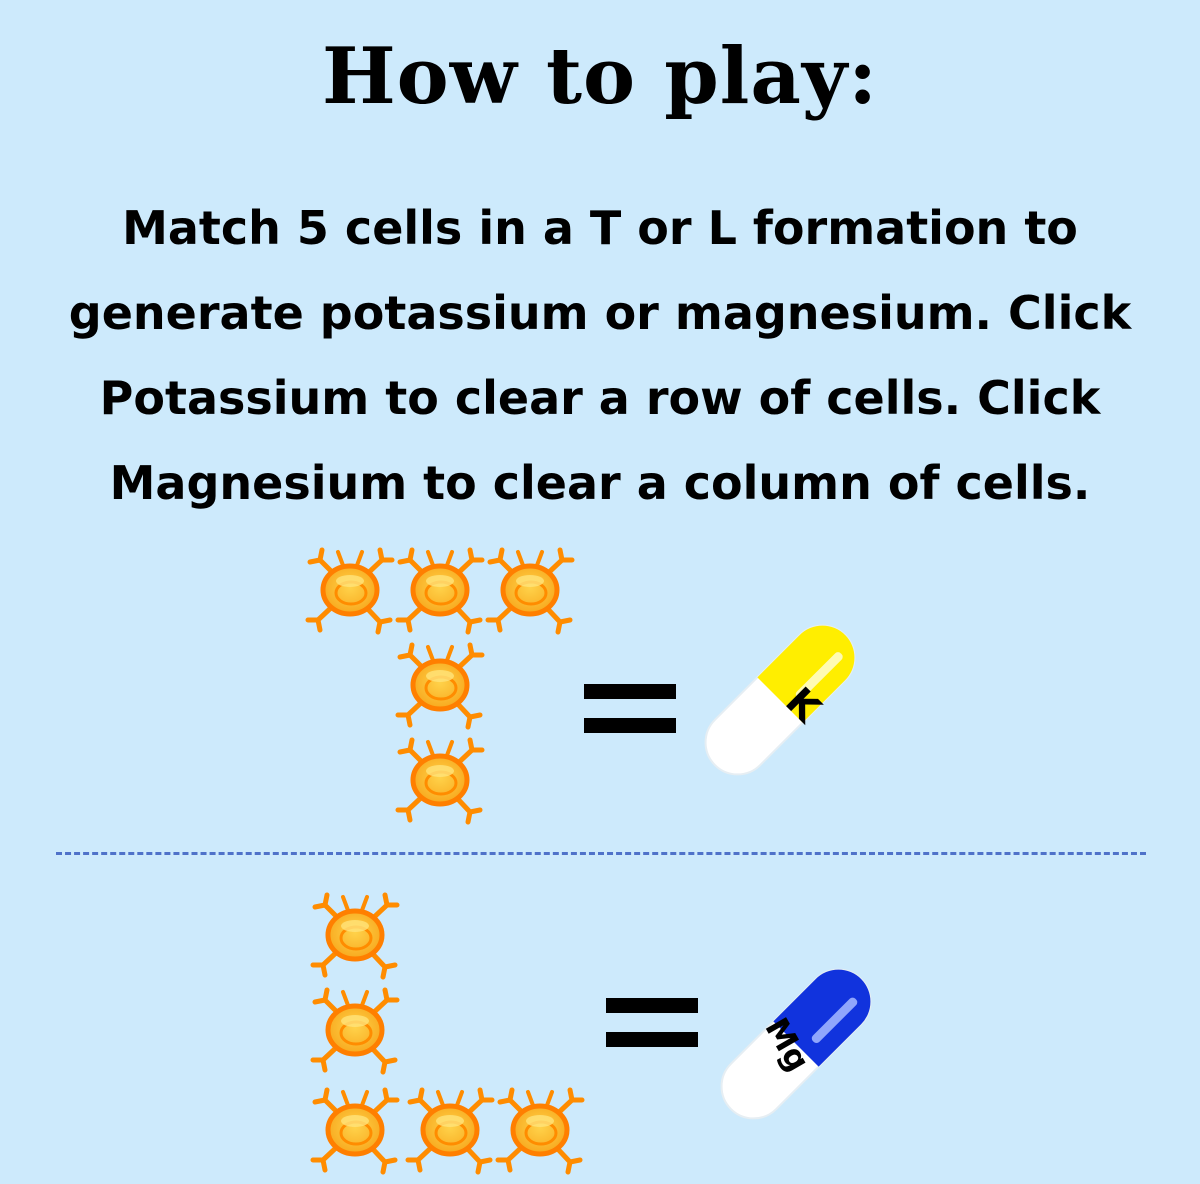  I want to click on magnesium-pill-icon: Mg, so click(796, 1044).